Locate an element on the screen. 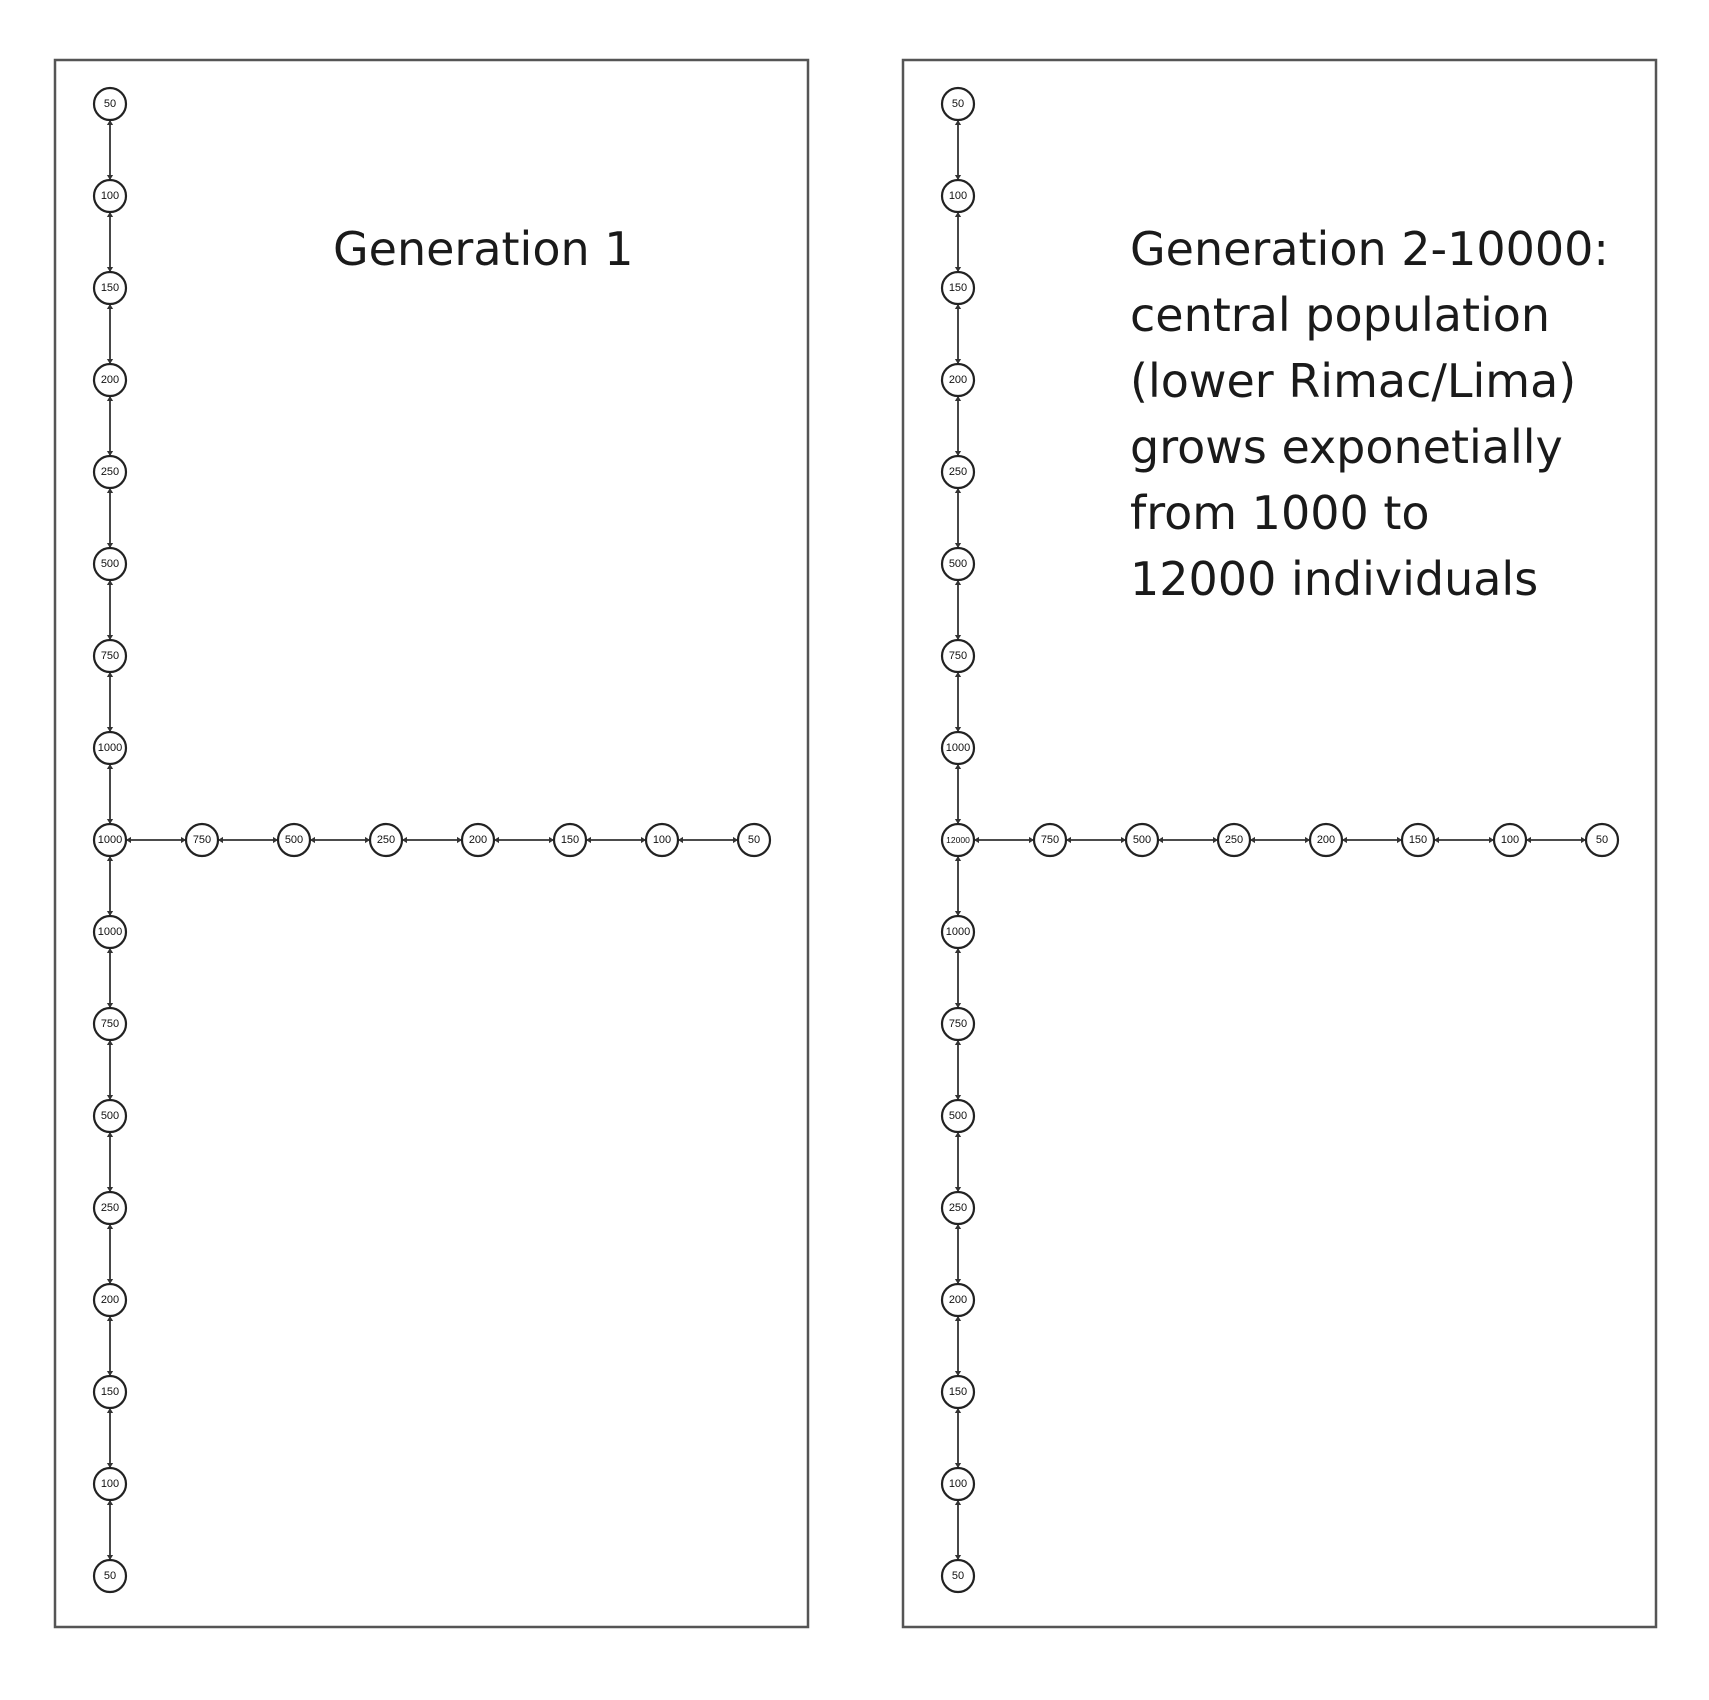 The width and height of the screenshot is (1709, 1700). population-size-label: 1000 is located at coordinates (958, 932).